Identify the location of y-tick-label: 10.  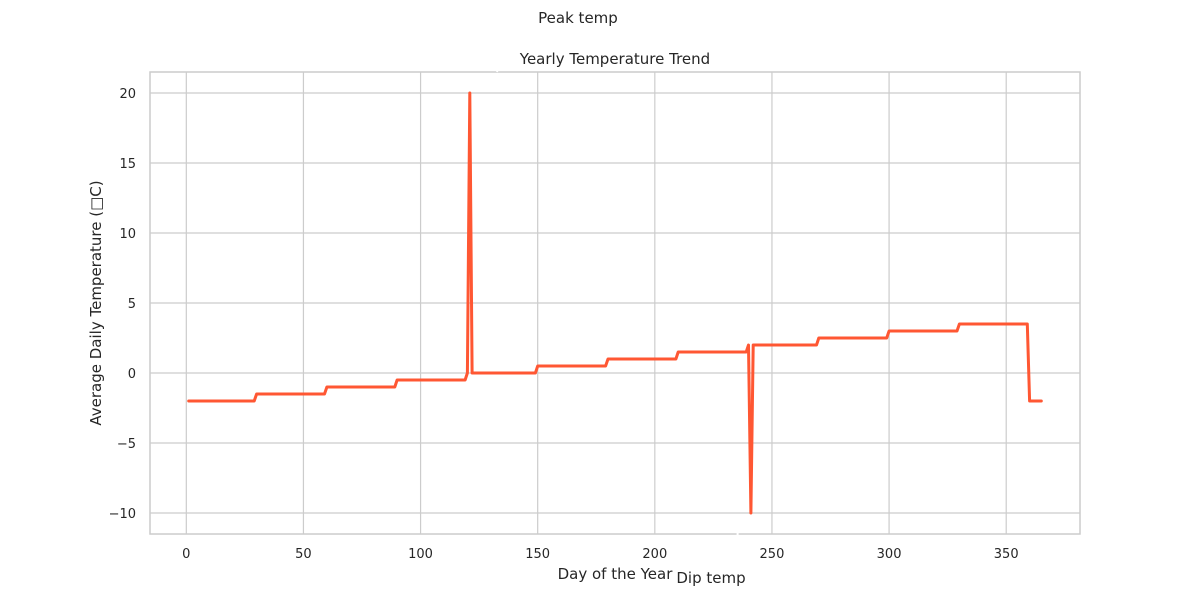
(127, 234).